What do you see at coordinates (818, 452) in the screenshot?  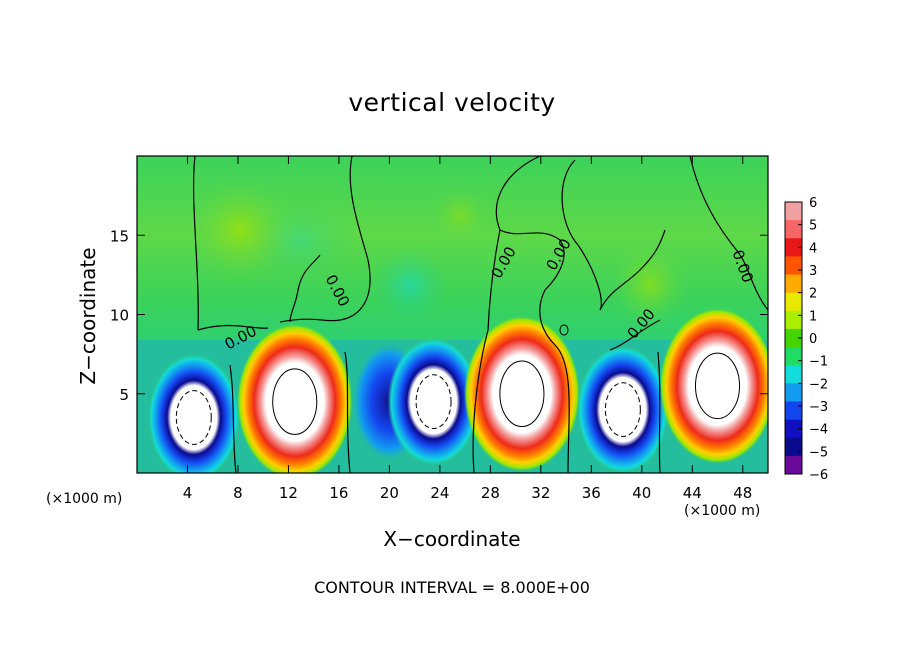 I see `colorbar-tick-label: −5` at bounding box center [818, 452].